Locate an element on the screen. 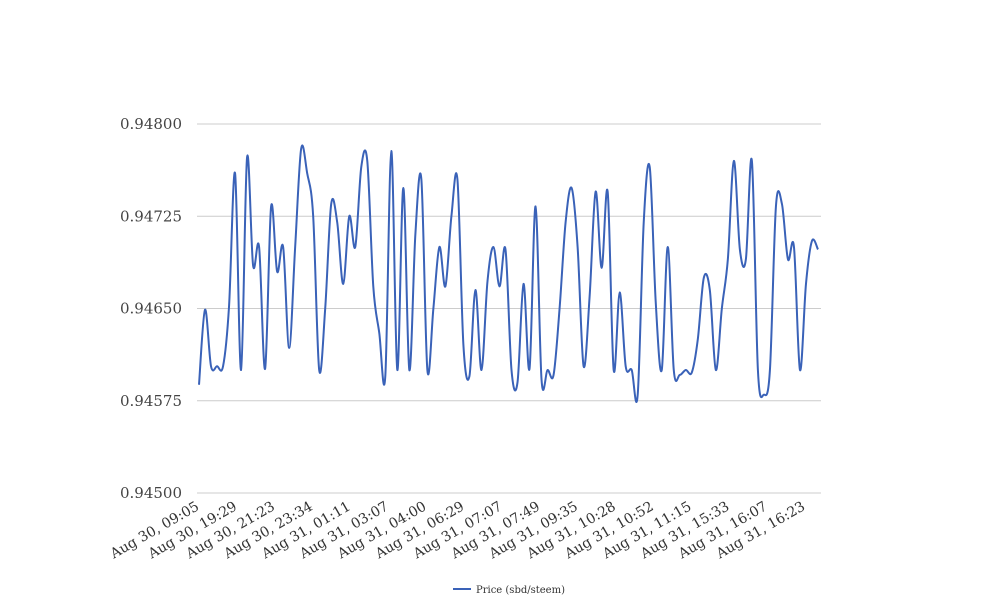  legend: Price (sbd/steem) is located at coordinates (509, 590).